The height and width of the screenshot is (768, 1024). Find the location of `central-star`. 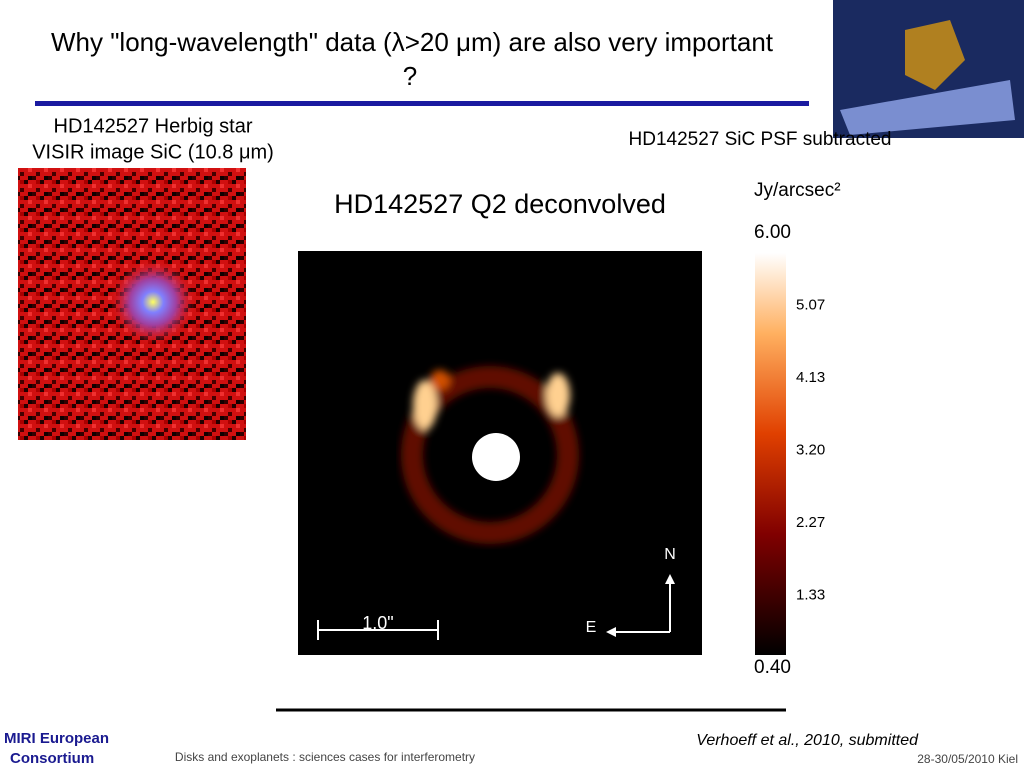

central-star is located at coordinates (496, 457).